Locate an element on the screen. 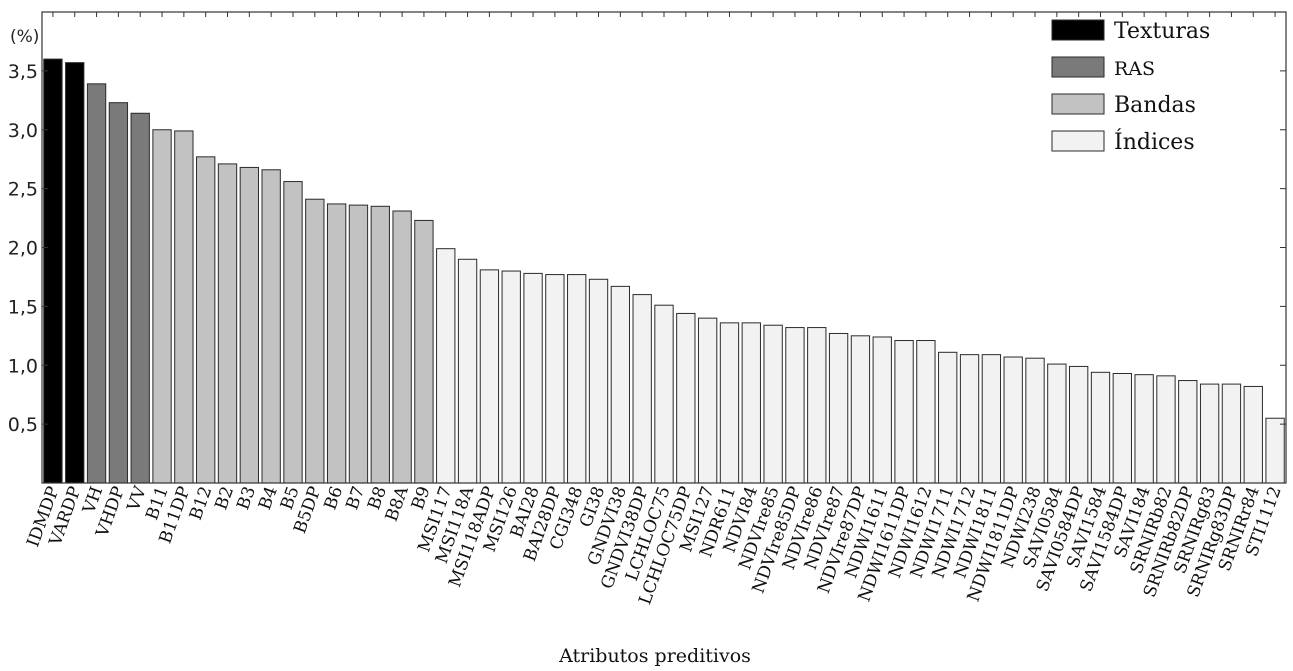 The width and height of the screenshot is (1293, 671). bar-BAI28 is located at coordinates (533, 378).